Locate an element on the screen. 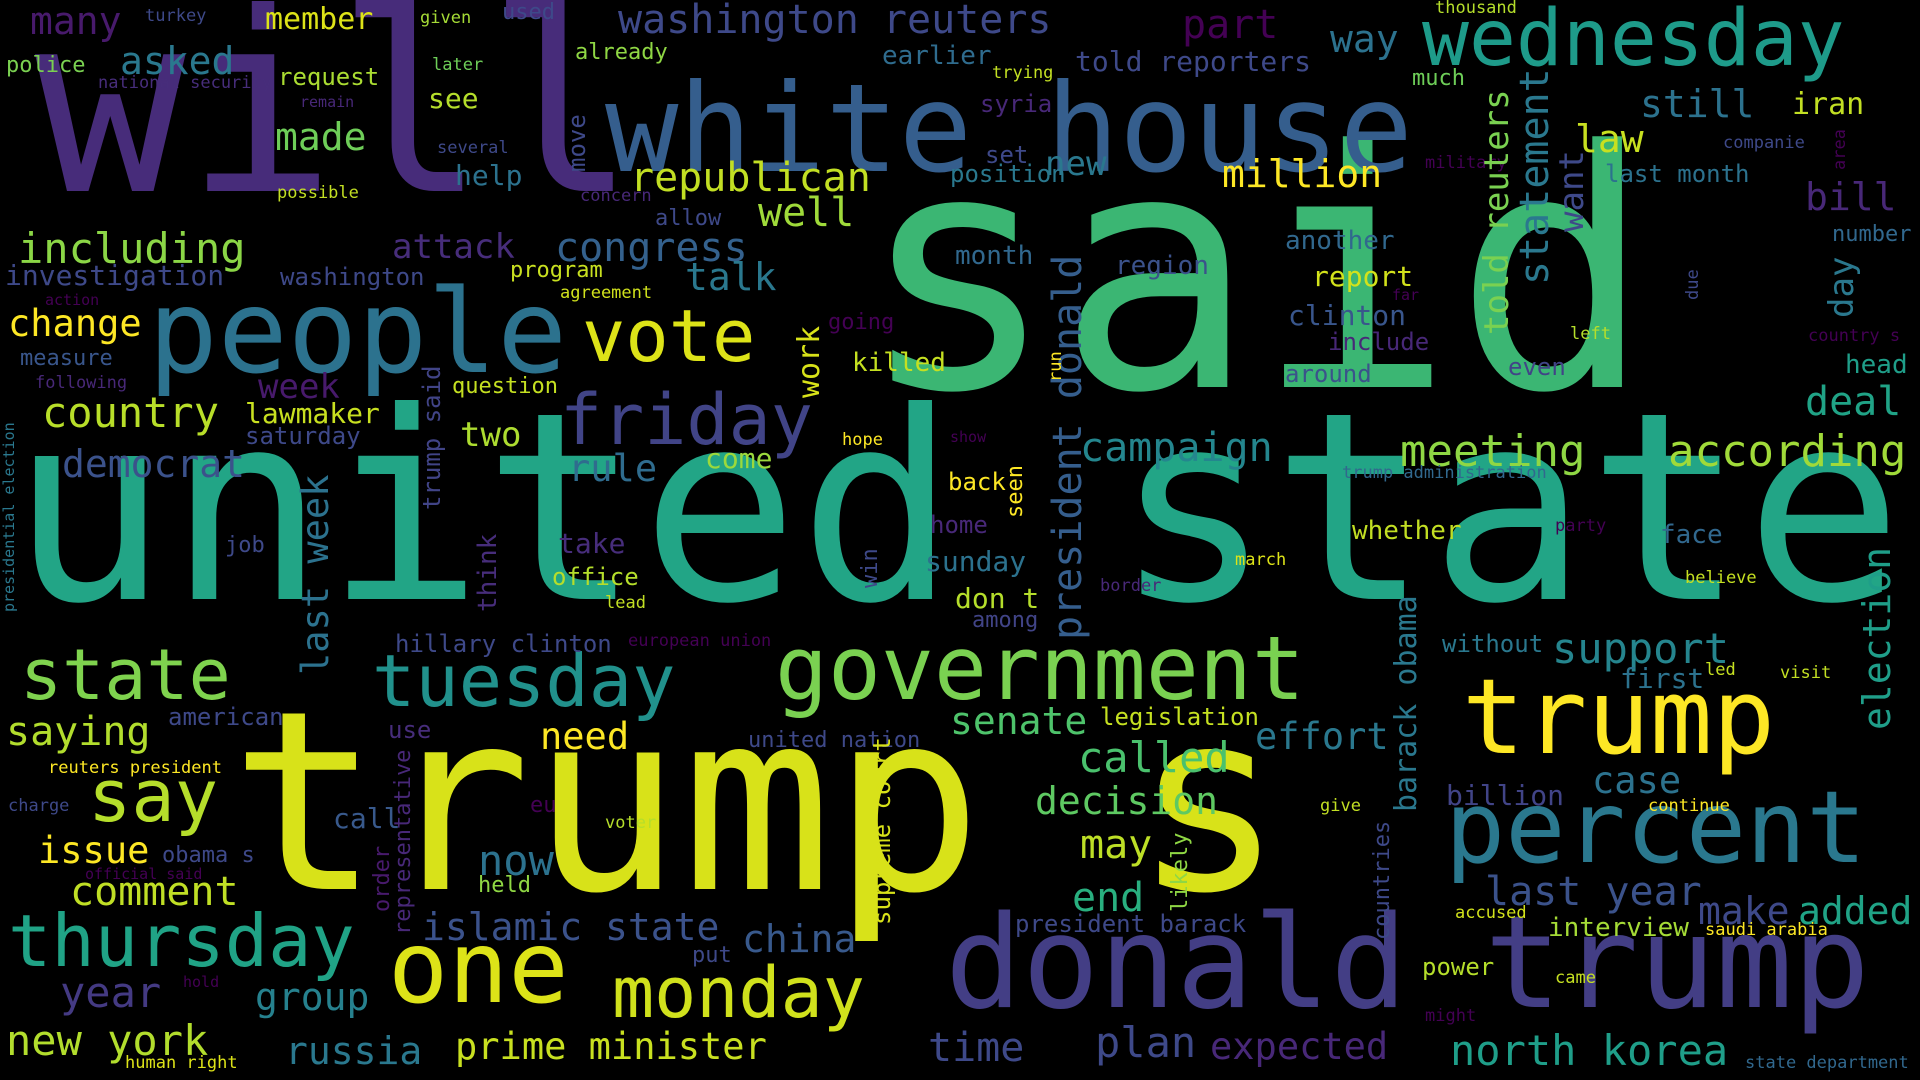 The image size is (1920, 1080). word-well: well is located at coordinates (806, 213).